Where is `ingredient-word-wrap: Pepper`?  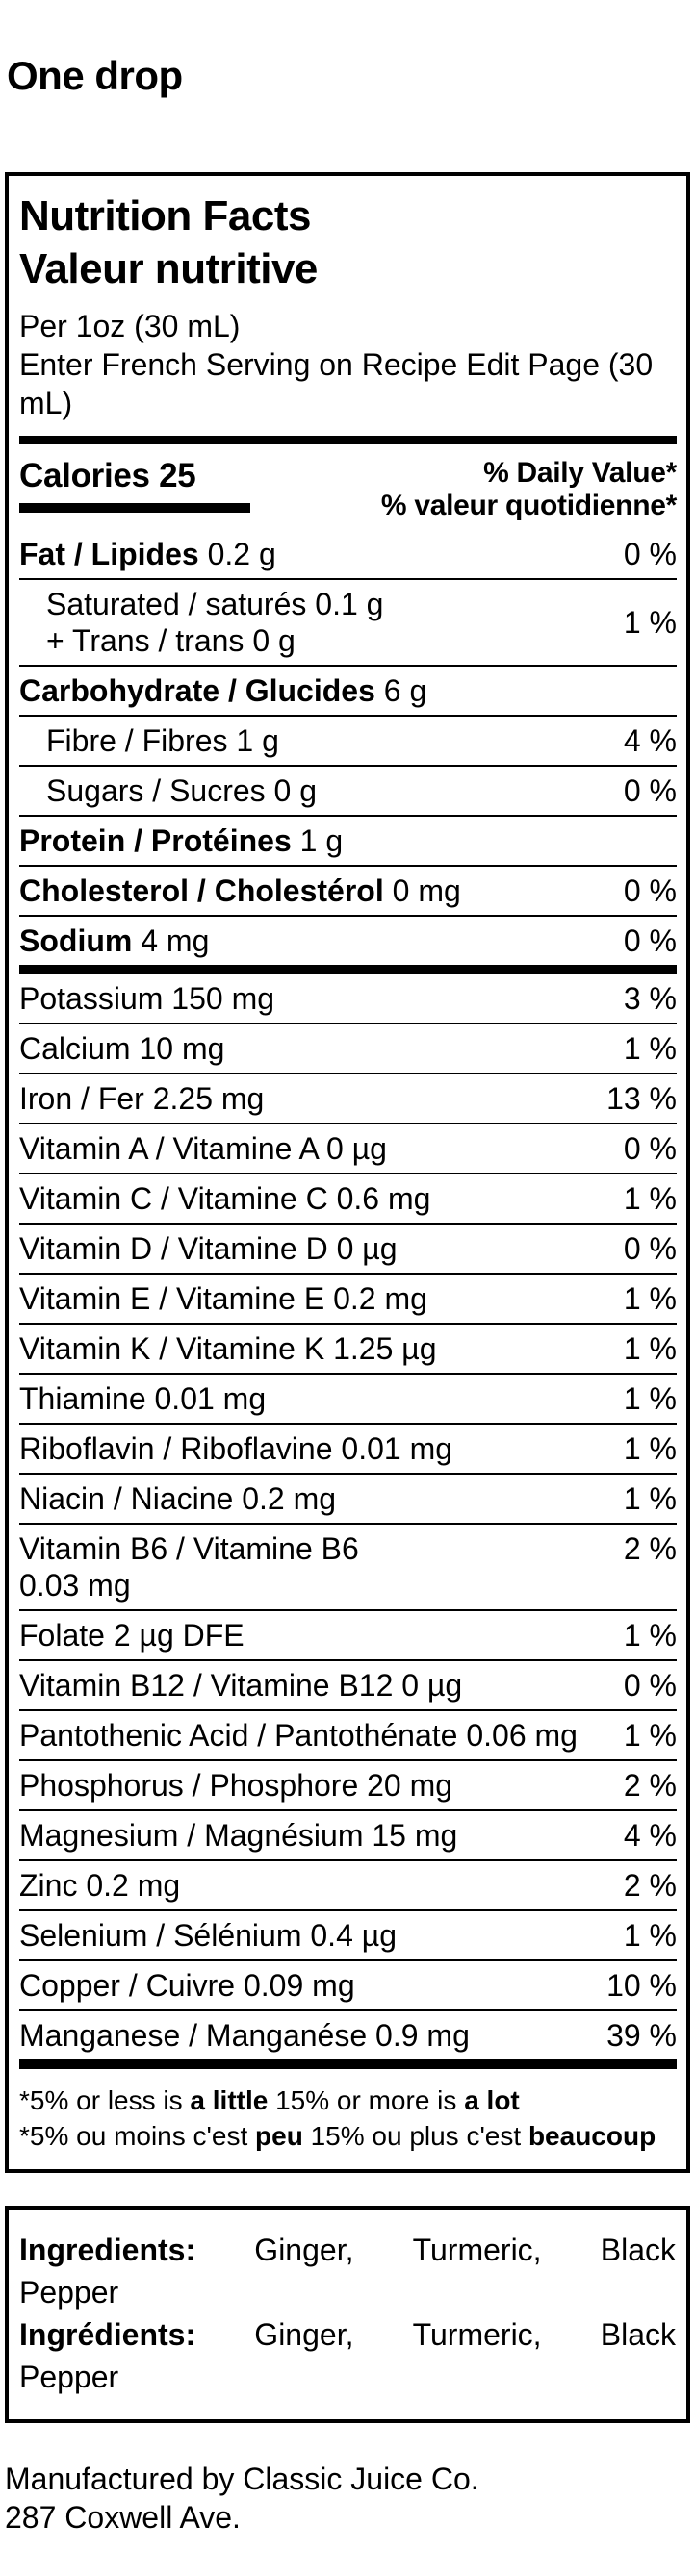
ingredient-word-wrap: Pepper is located at coordinates (69, 2377).